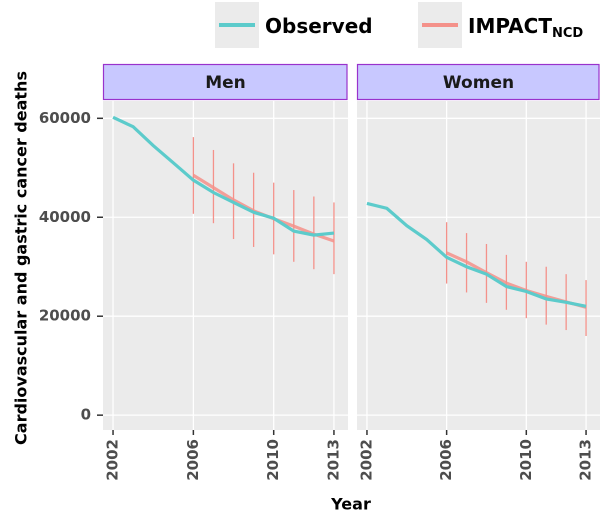  I want to click on y-axis-label: Cardiovascular and gastric cancer deaths, so click(21, 258).